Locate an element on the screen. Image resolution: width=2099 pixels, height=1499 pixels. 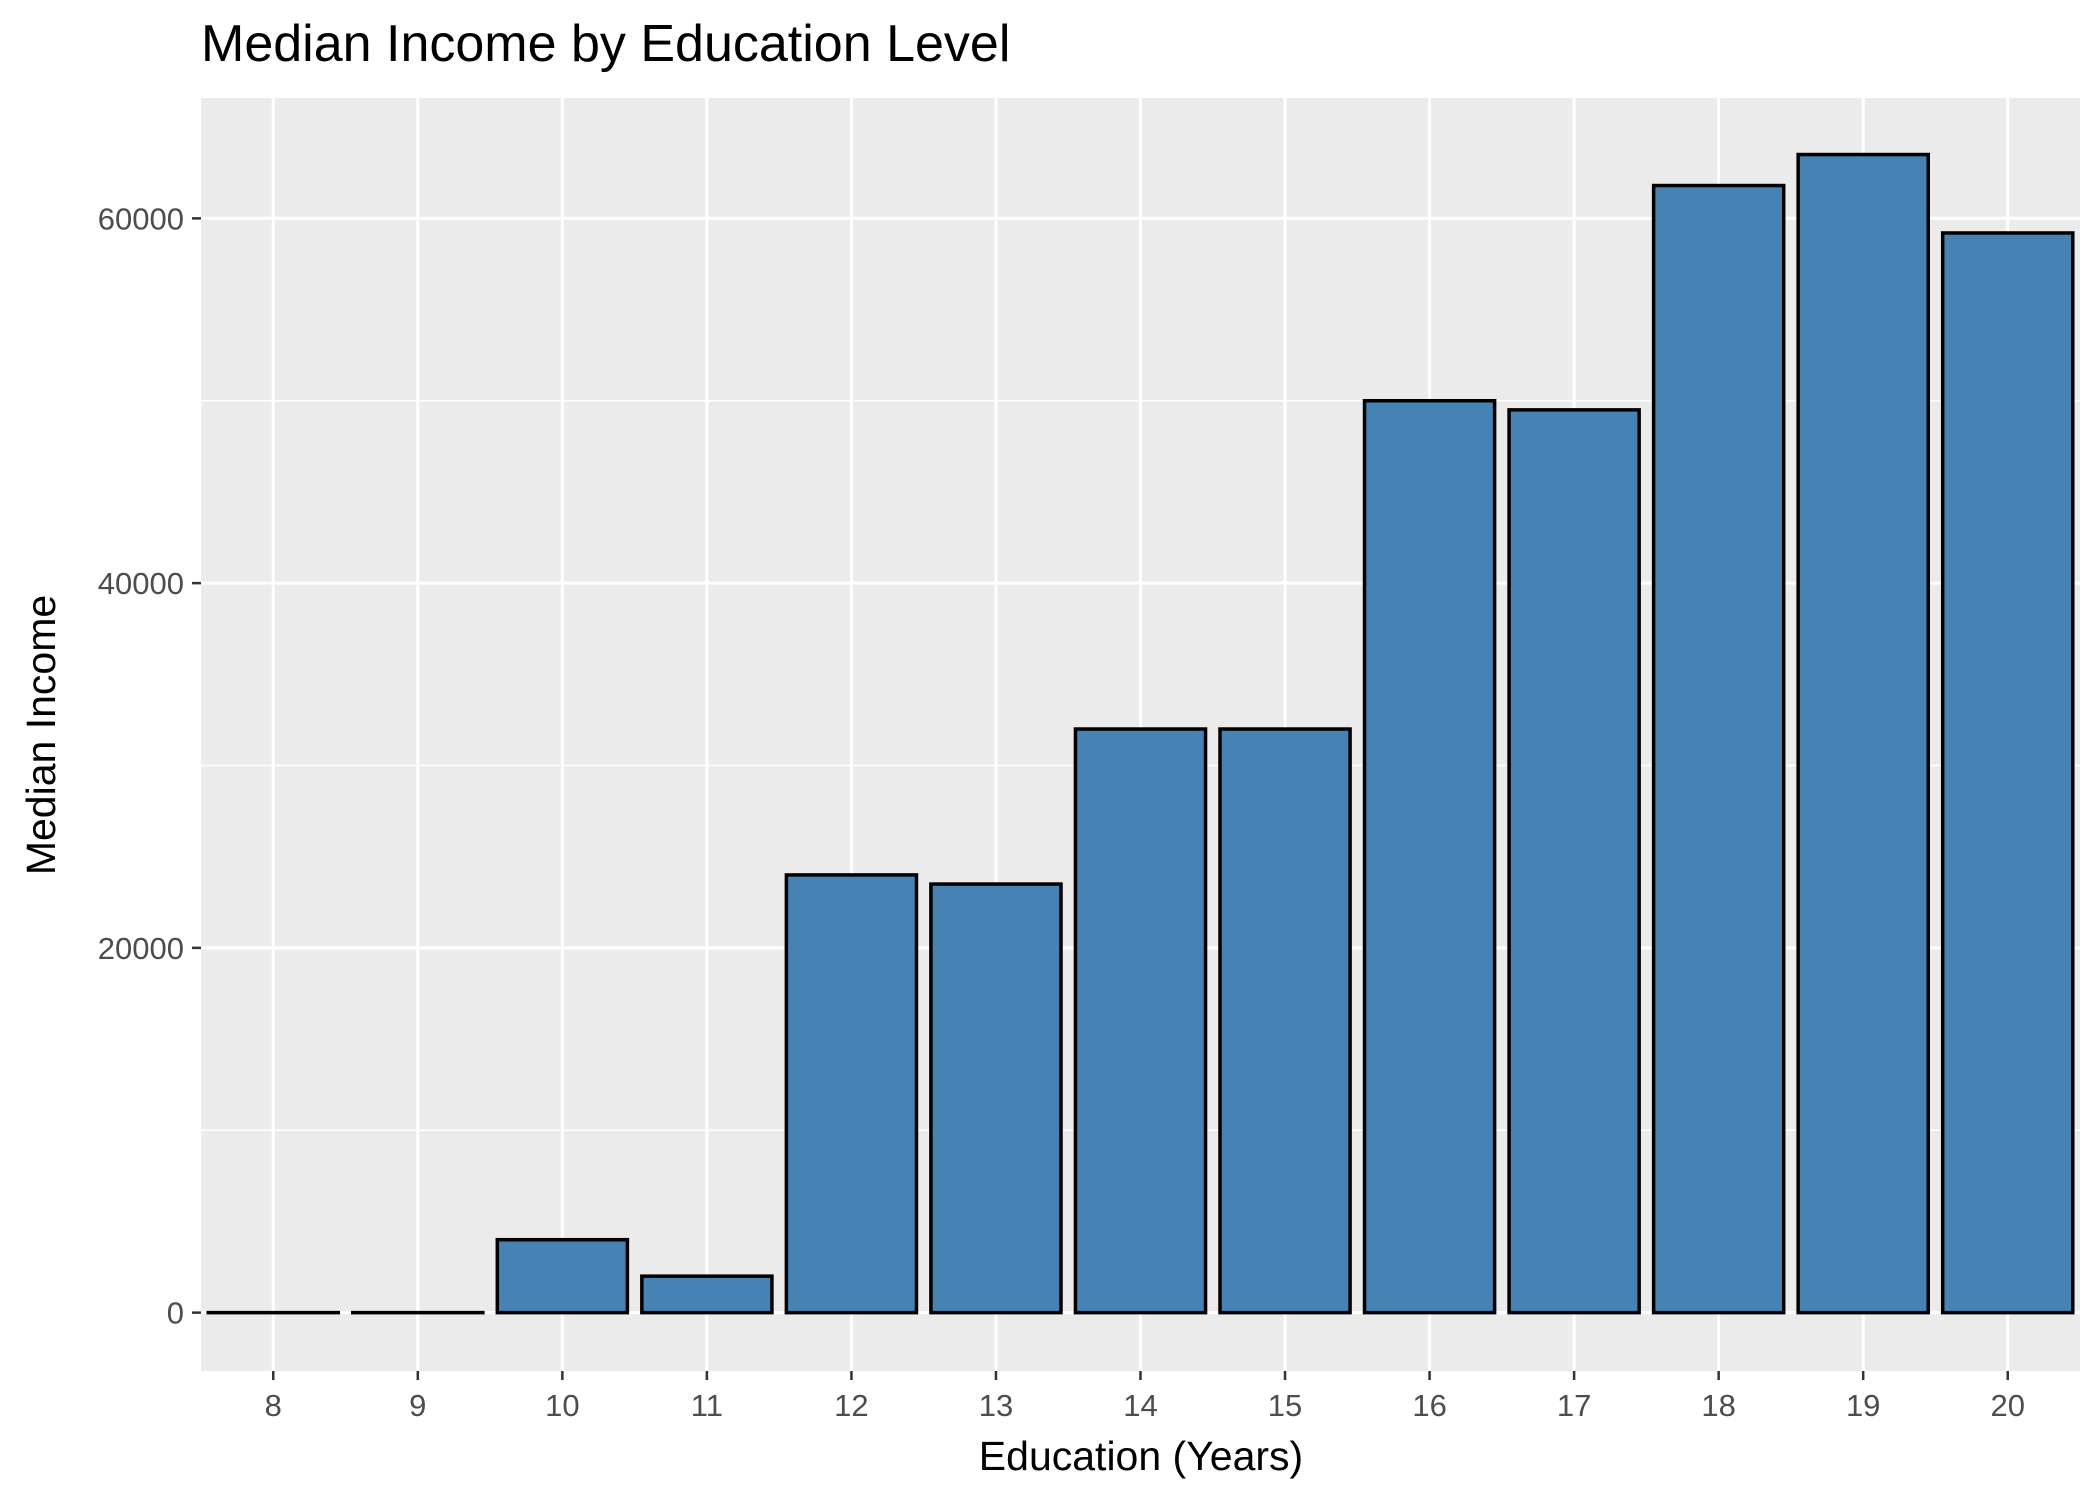
x-tick-label: 14 is located at coordinates (1140, 1405).